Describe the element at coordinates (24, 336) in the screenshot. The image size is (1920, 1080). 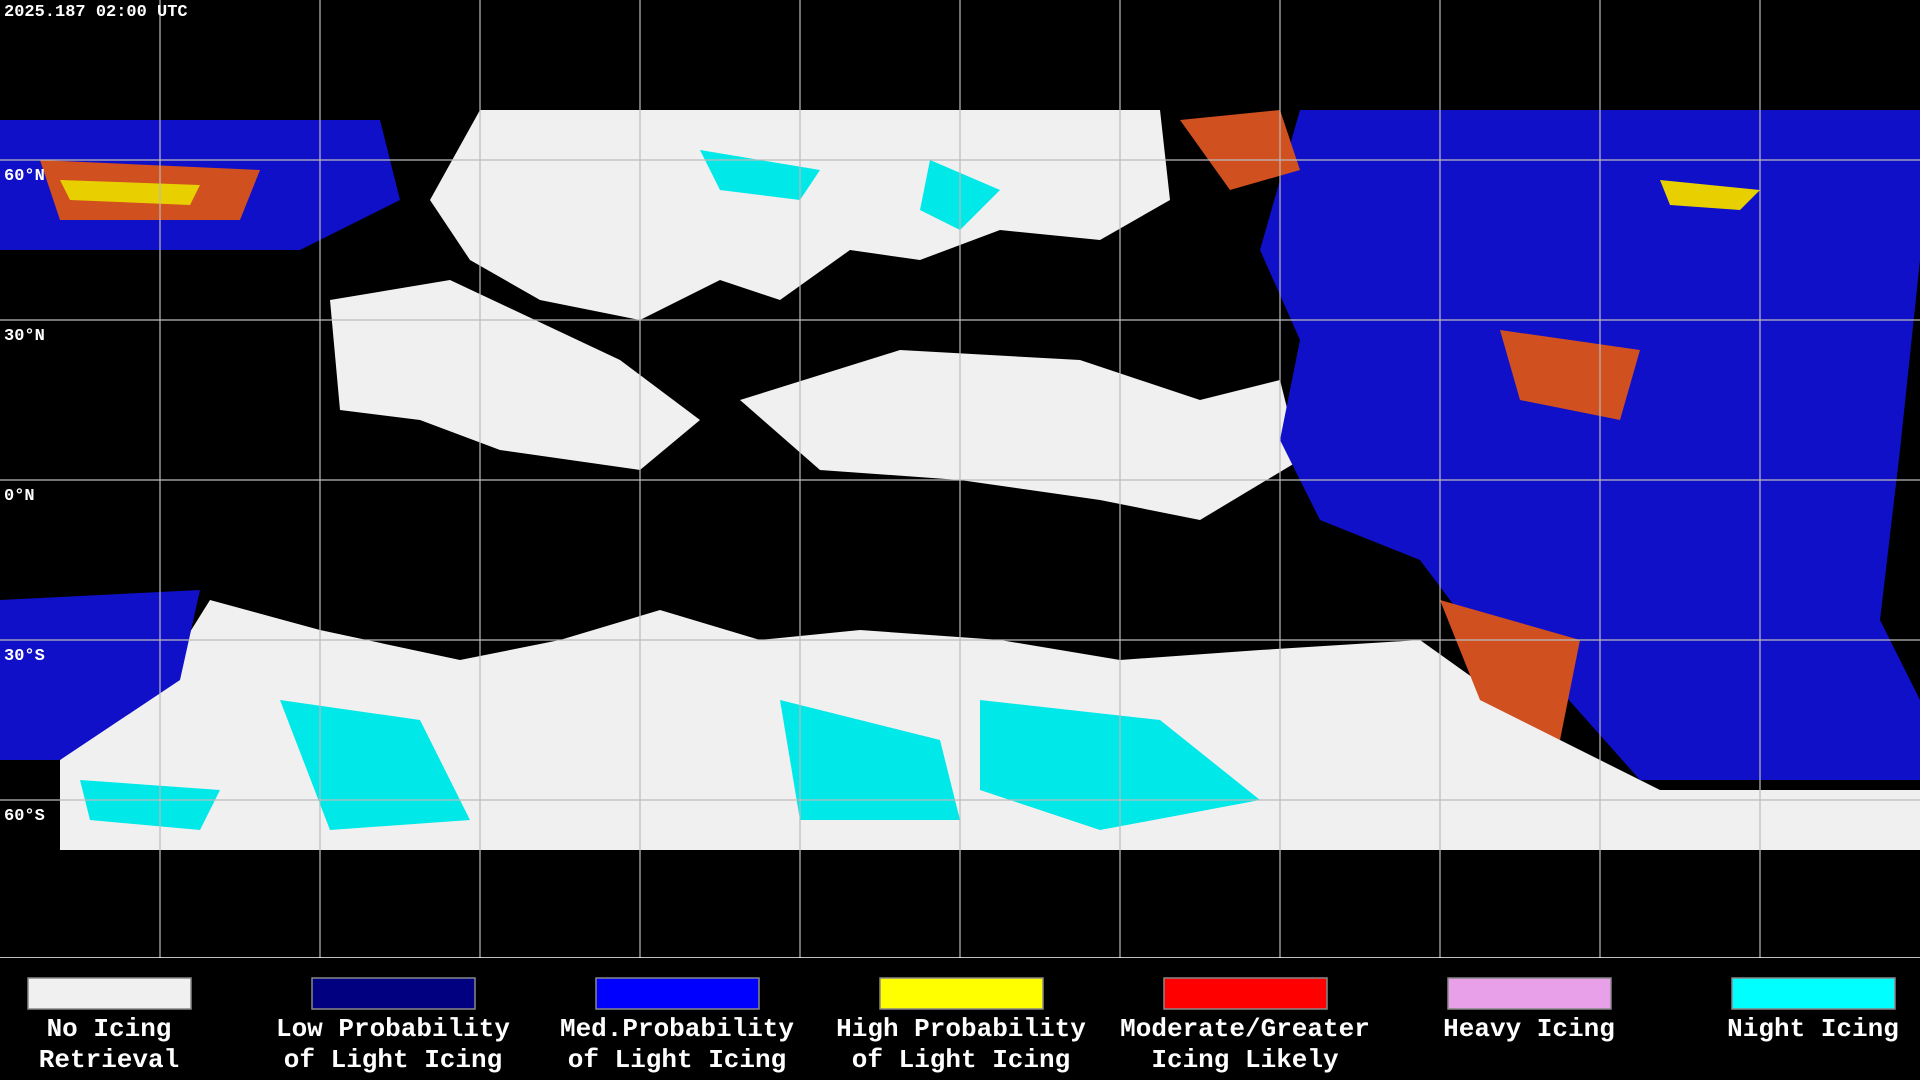
I see `latitude-label: 30°N` at that location.